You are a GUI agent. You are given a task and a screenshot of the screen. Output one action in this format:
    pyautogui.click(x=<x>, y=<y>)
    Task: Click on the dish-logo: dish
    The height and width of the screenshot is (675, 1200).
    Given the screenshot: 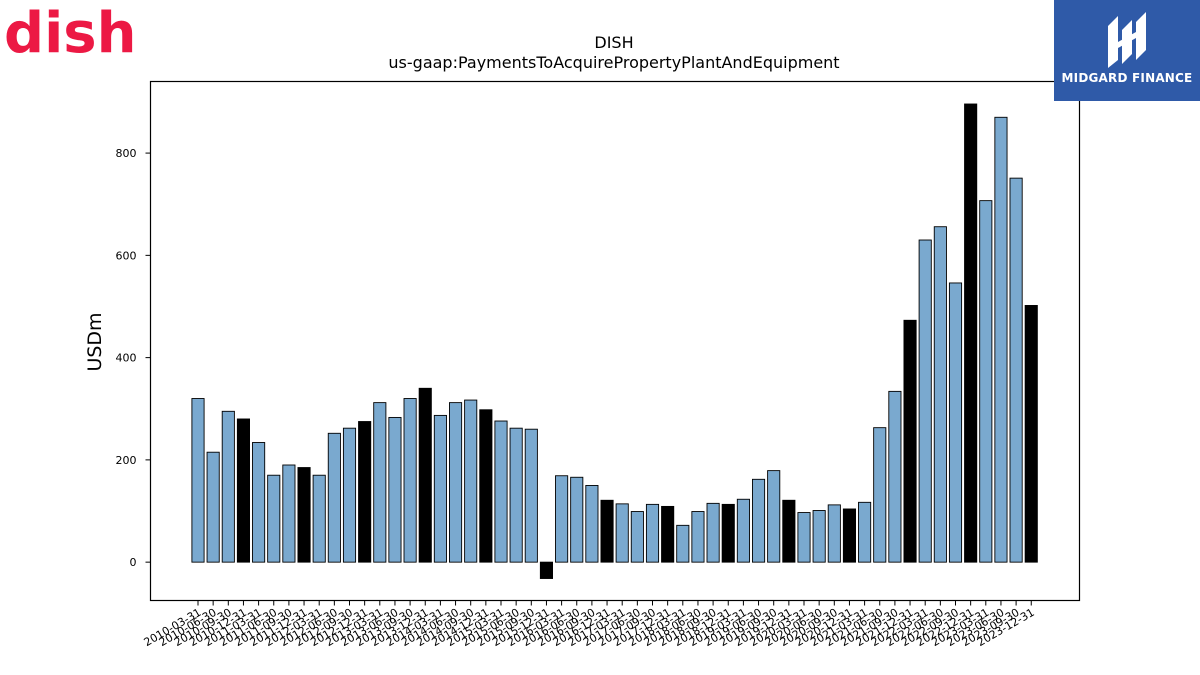 What is the action you would take?
    pyautogui.click(x=72, y=33)
    